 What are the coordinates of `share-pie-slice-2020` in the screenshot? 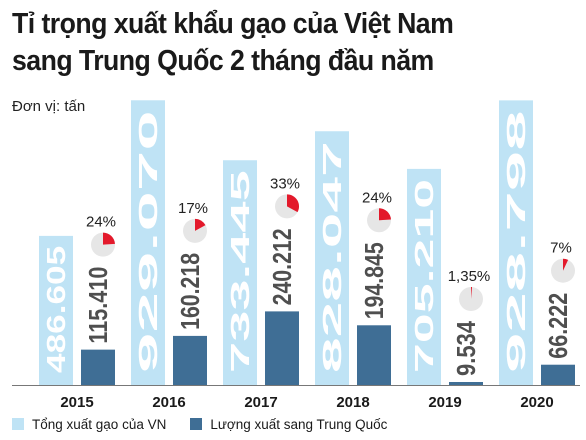 It's located at (566, 264).